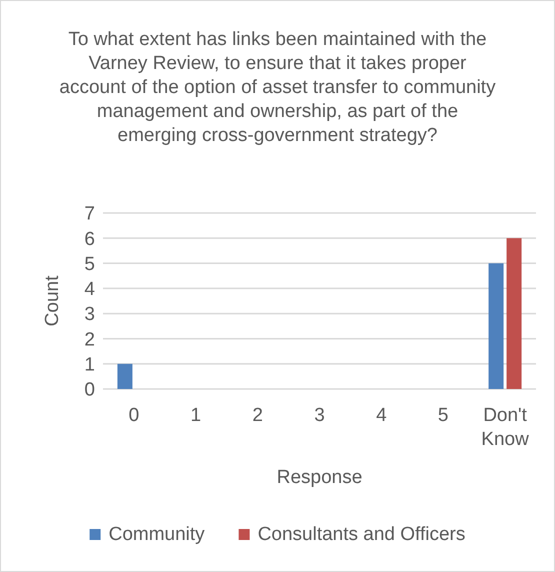  What do you see at coordinates (89, 339) in the screenshot?
I see `y-tick-label: 2` at bounding box center [89, 339].